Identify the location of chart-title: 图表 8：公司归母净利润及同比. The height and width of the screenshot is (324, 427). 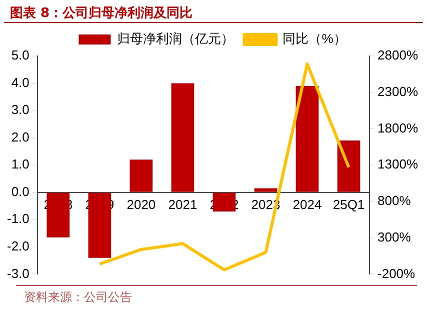
(213, 11).